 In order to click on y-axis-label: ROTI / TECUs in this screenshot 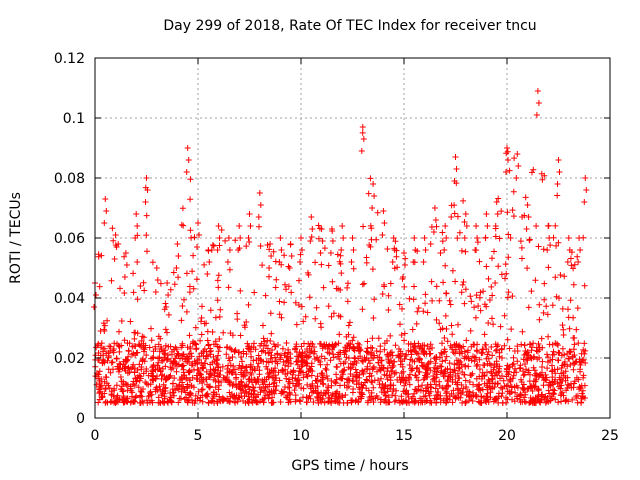, I will do `click(16, 238)`.